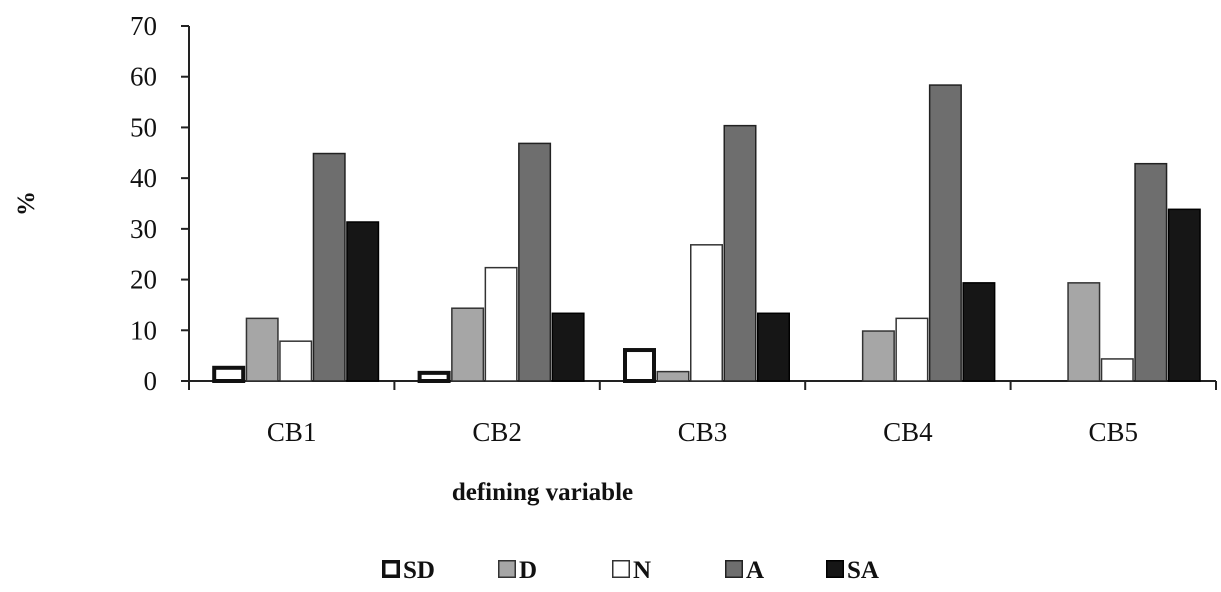 The image size is (1221, 592). Describe the element at coordinates (143, 178) in the screenshot. I see `y-tick-label: 40` at that location.